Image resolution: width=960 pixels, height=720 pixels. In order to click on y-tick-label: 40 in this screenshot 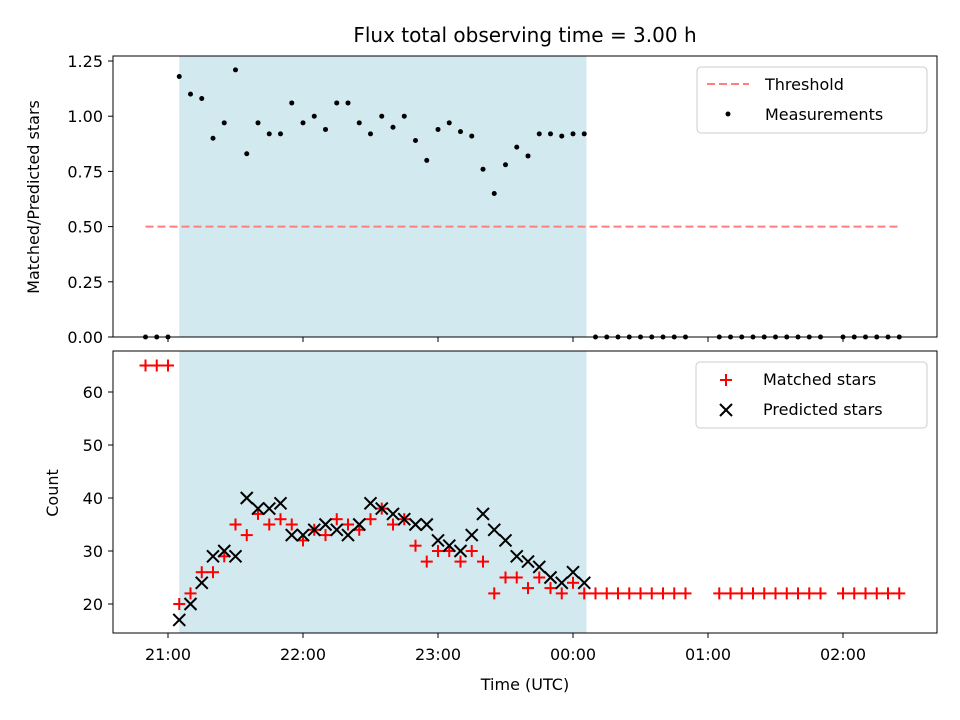, I will do `click(93, 498)`.